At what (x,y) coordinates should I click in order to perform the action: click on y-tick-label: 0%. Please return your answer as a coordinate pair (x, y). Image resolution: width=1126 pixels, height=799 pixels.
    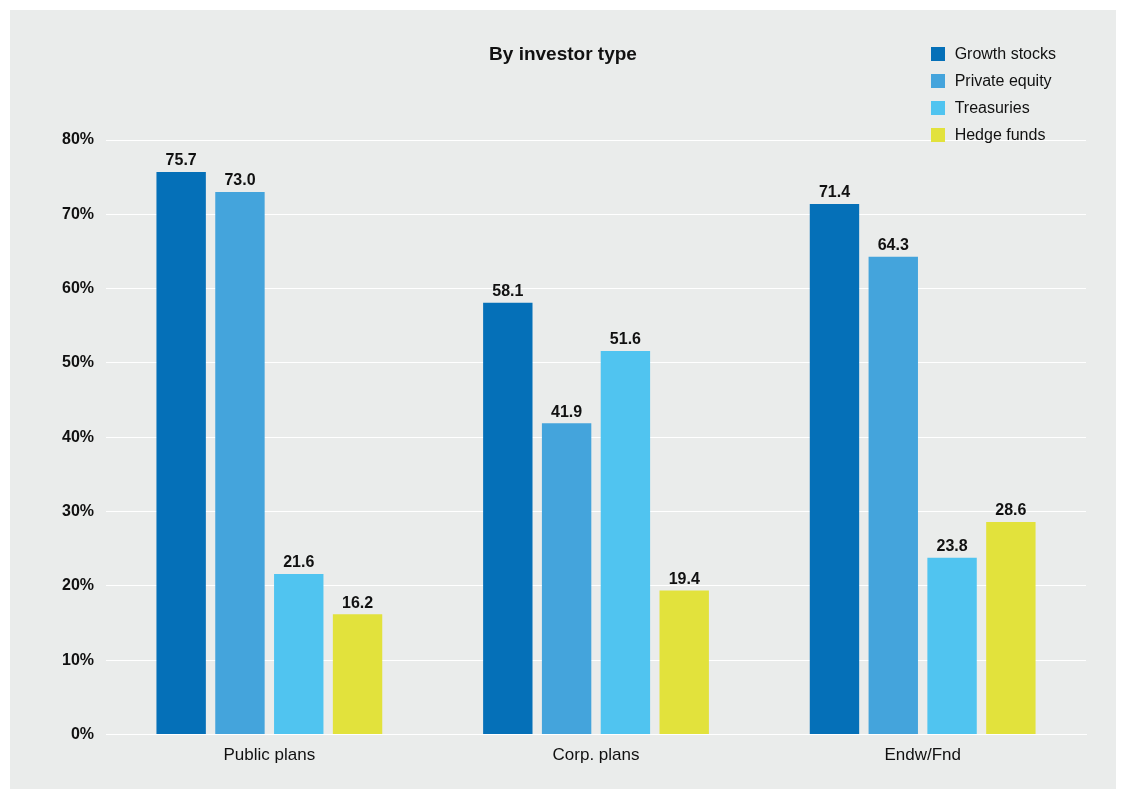
    Looking at the image, I should click on (82, 734).